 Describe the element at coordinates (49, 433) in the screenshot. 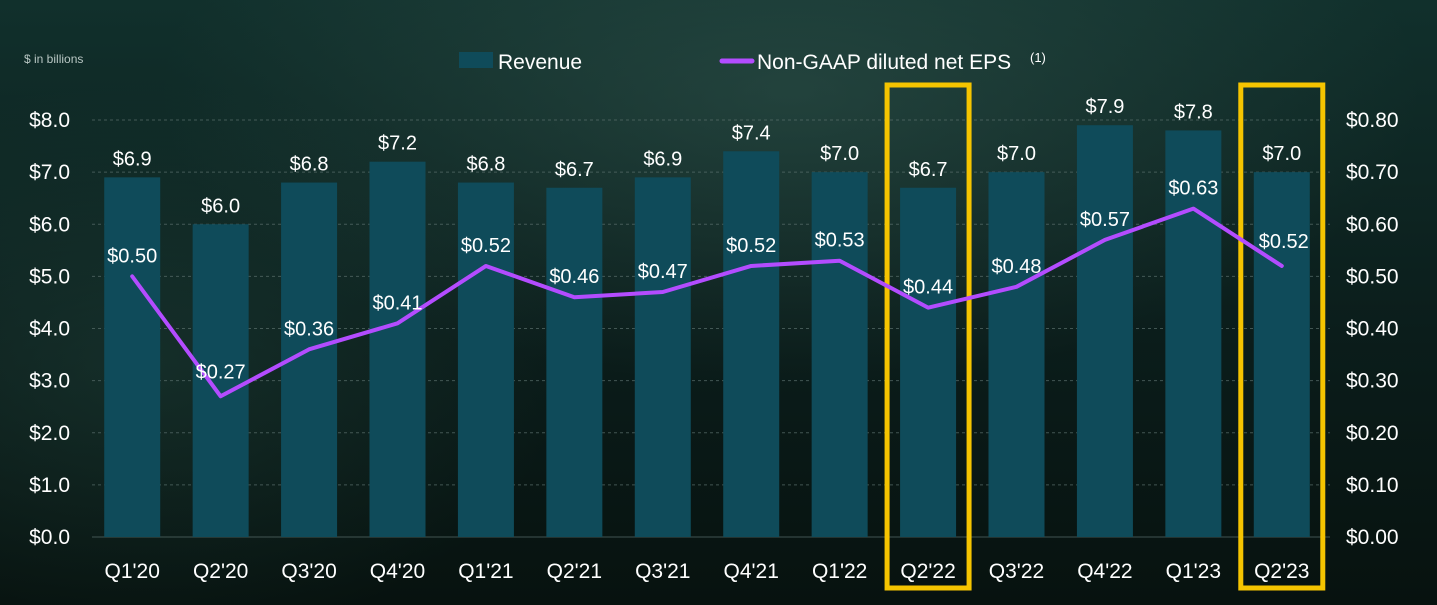

I see `y-left-tick-label: $2.0` at that location.